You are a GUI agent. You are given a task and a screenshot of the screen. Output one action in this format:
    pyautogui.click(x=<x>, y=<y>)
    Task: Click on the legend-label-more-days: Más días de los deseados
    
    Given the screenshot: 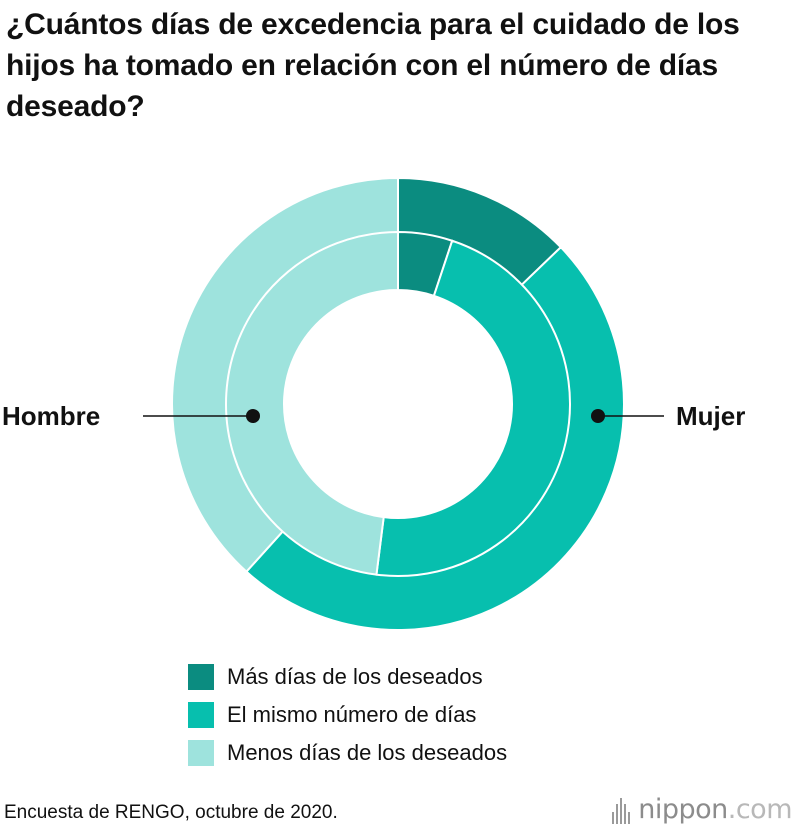 What is the action you would take?
    pyautogui.click(x=355, y=676)
    